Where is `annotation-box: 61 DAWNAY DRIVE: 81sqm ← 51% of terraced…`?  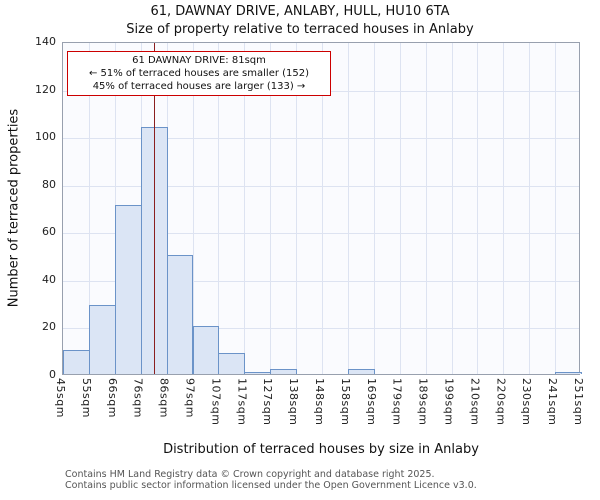
annotation-box: 61 DAWNAY DRIVE: 81sqm ← 51% of terraced… is located at coordinates (199, 73).